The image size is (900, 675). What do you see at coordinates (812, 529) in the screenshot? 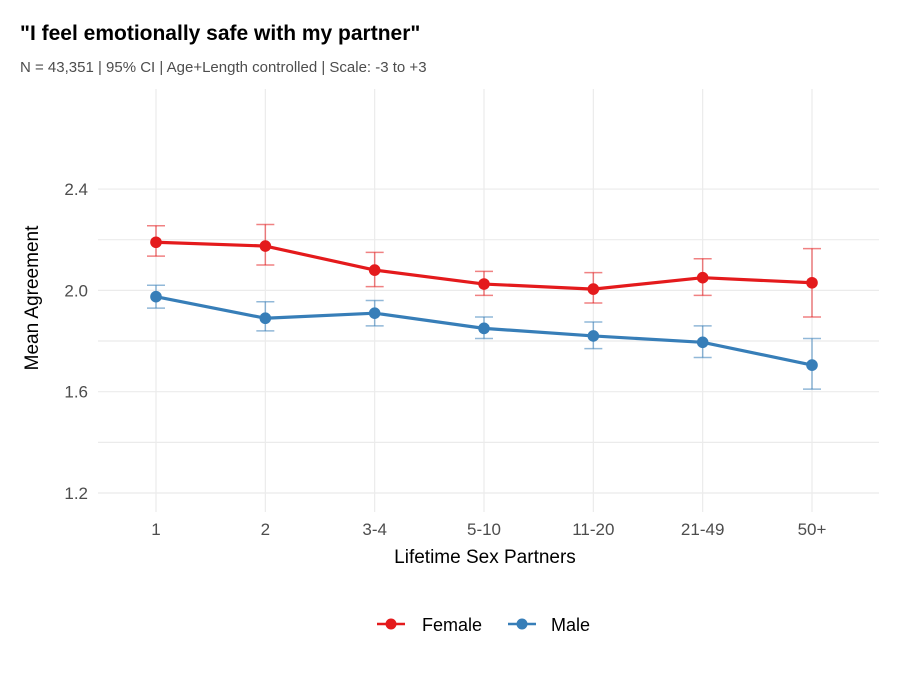
I see `x-tick-label: 50+` at bounding box center [812, 529].